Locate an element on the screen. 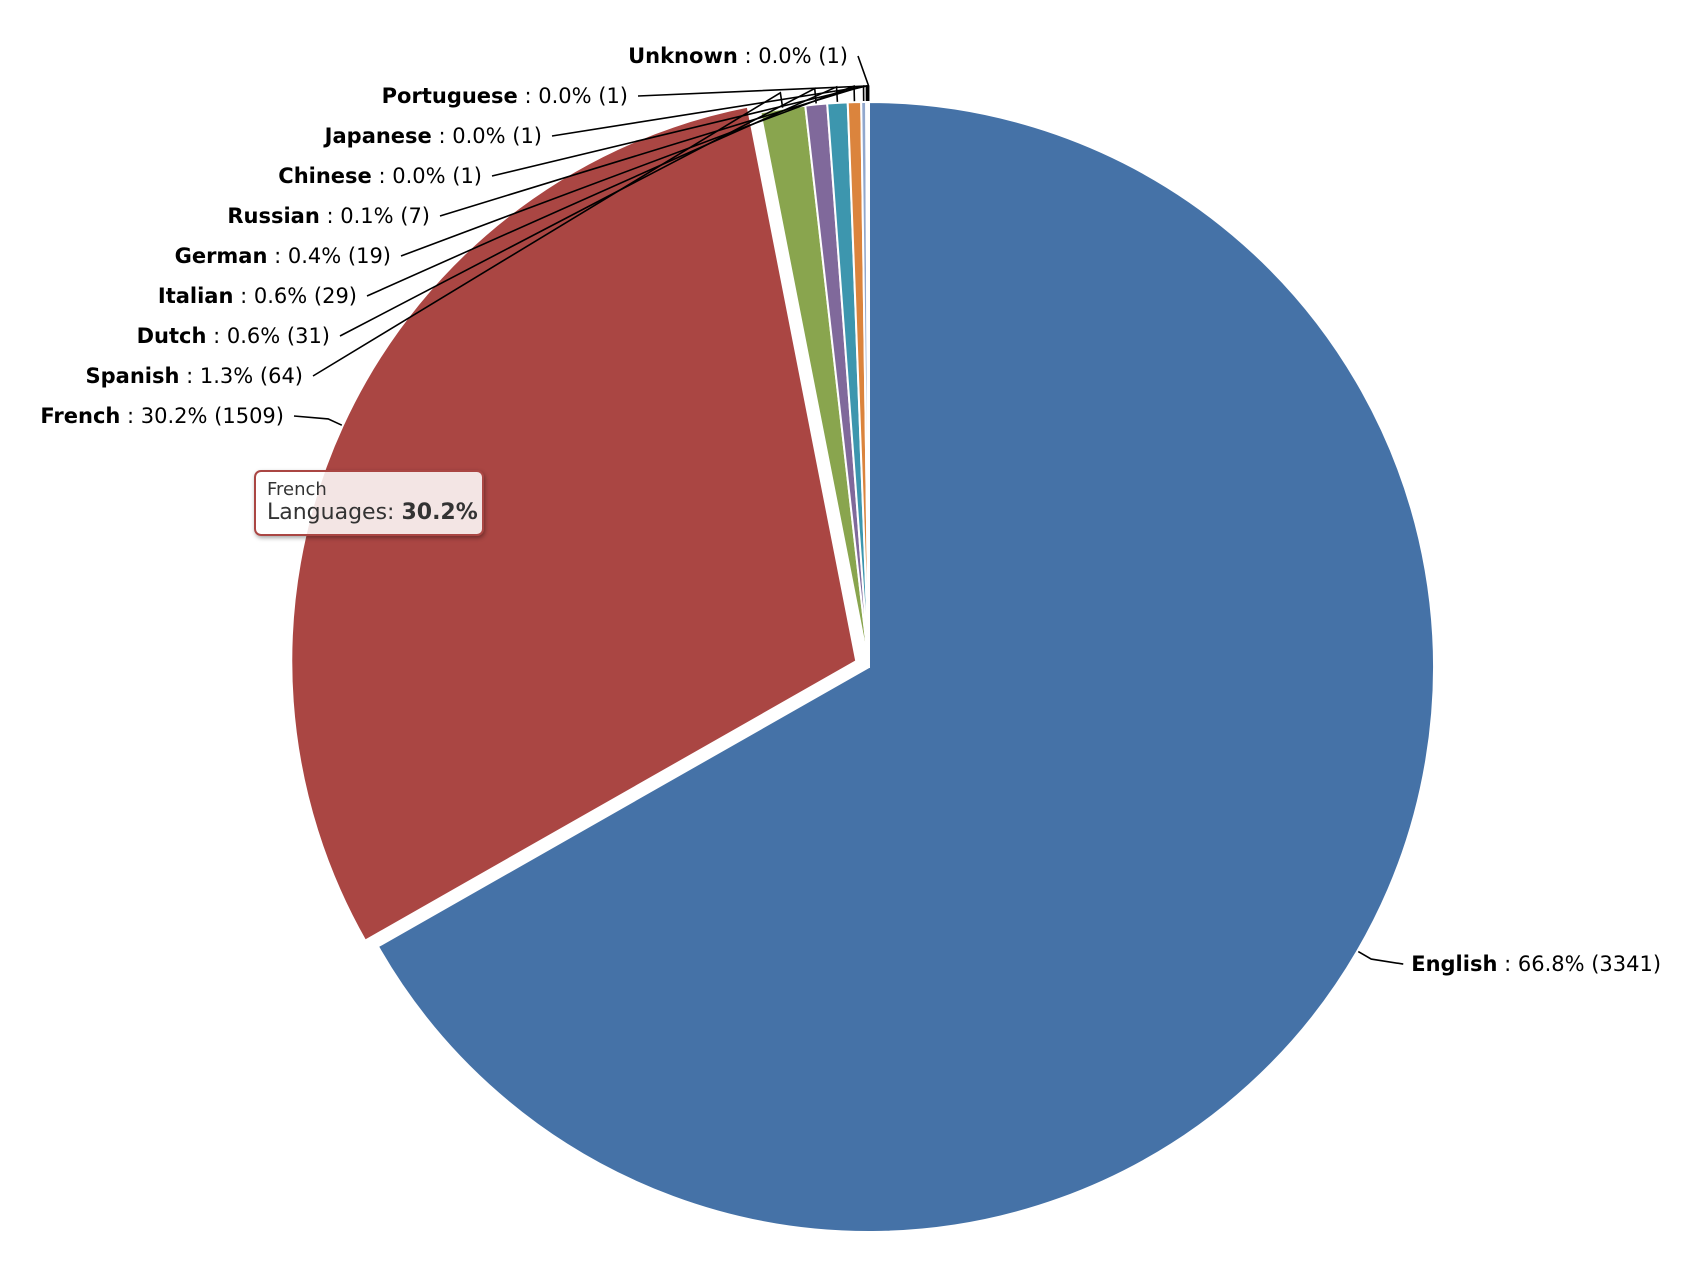 This screenshot has width=1702, height=1264. data-label-russian: Russian : 0.1% (7) is located at coordinates (328, 216).